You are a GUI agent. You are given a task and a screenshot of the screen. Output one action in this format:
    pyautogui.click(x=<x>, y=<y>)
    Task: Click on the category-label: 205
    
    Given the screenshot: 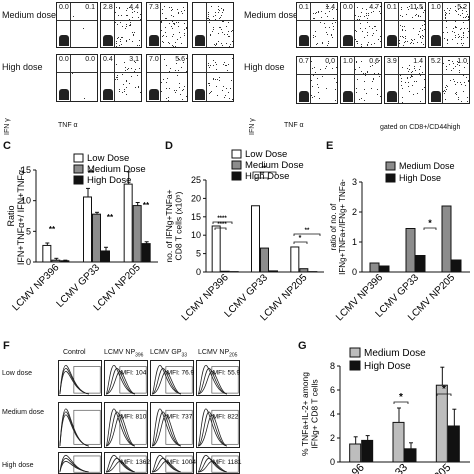 What is the action you would take?
    pyautogui.click(x=442, y=468)
    